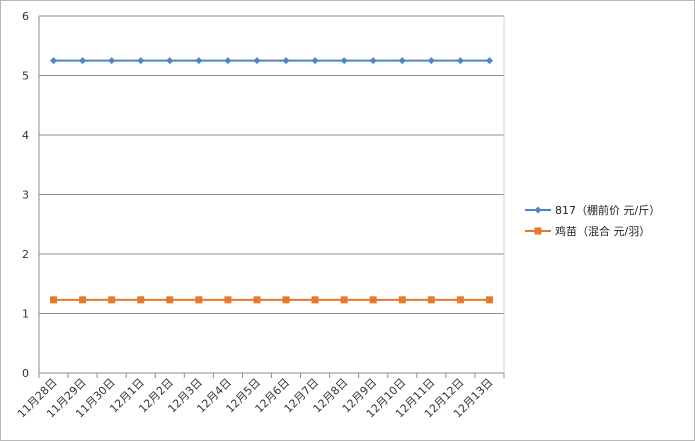 The height and width of the screenshot is (442, 695). What do you see at coordinates (25, 16) in the screenshot?
I see `y-tick-label: 6` at bounding box center [25, 16].